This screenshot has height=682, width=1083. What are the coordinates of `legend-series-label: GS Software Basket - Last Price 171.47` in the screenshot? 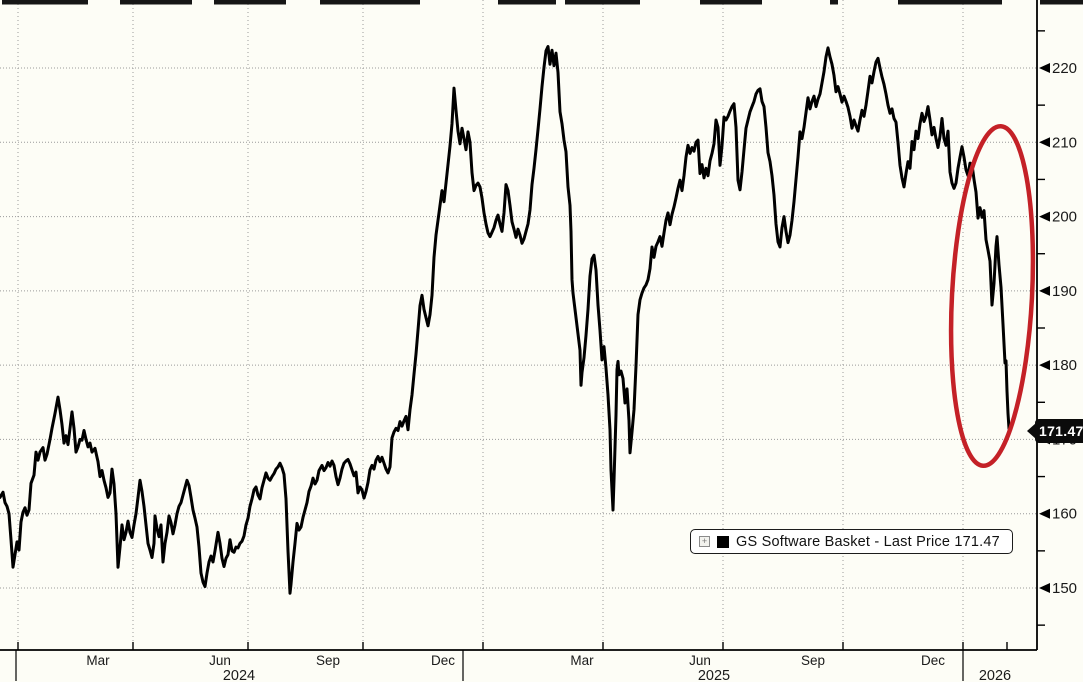 It's located at (868, 541).